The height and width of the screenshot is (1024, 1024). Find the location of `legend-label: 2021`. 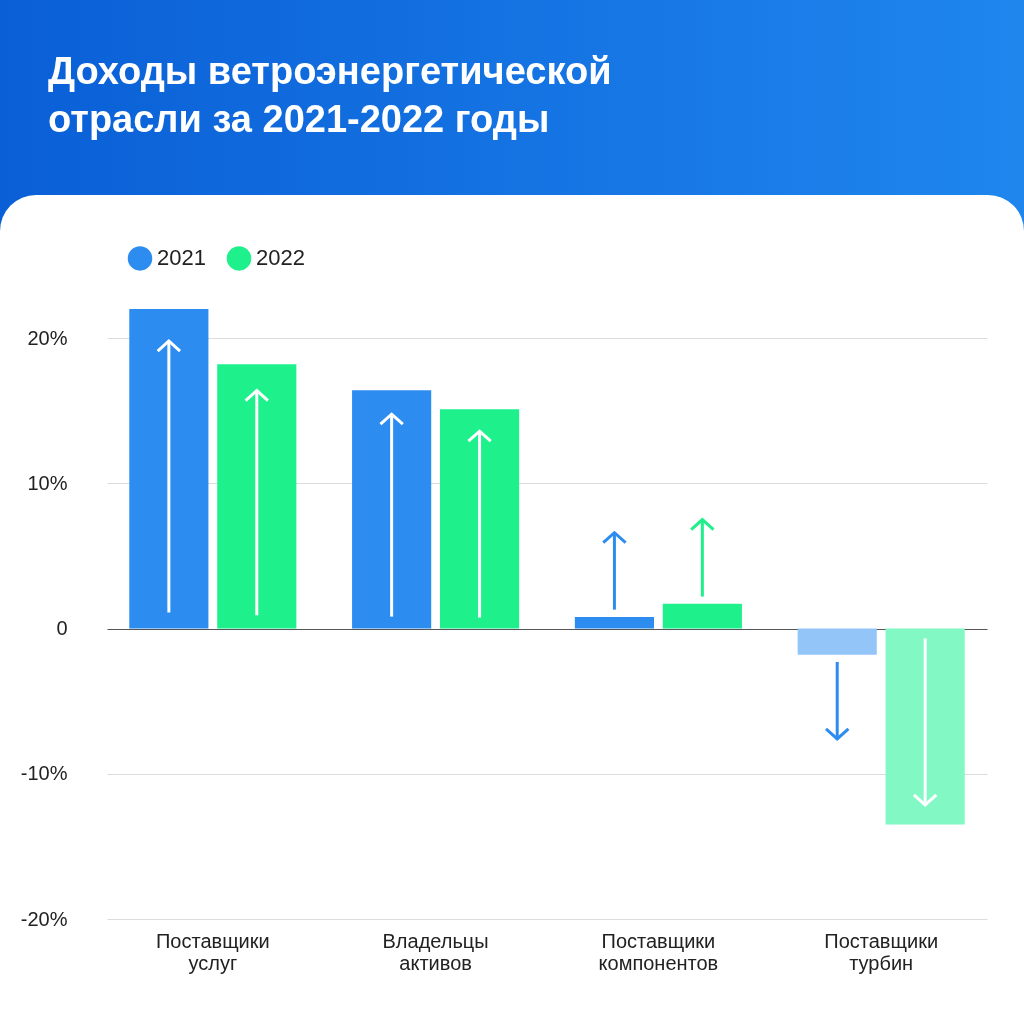

legend-label: 2021 is located at coordinates (181, 258).